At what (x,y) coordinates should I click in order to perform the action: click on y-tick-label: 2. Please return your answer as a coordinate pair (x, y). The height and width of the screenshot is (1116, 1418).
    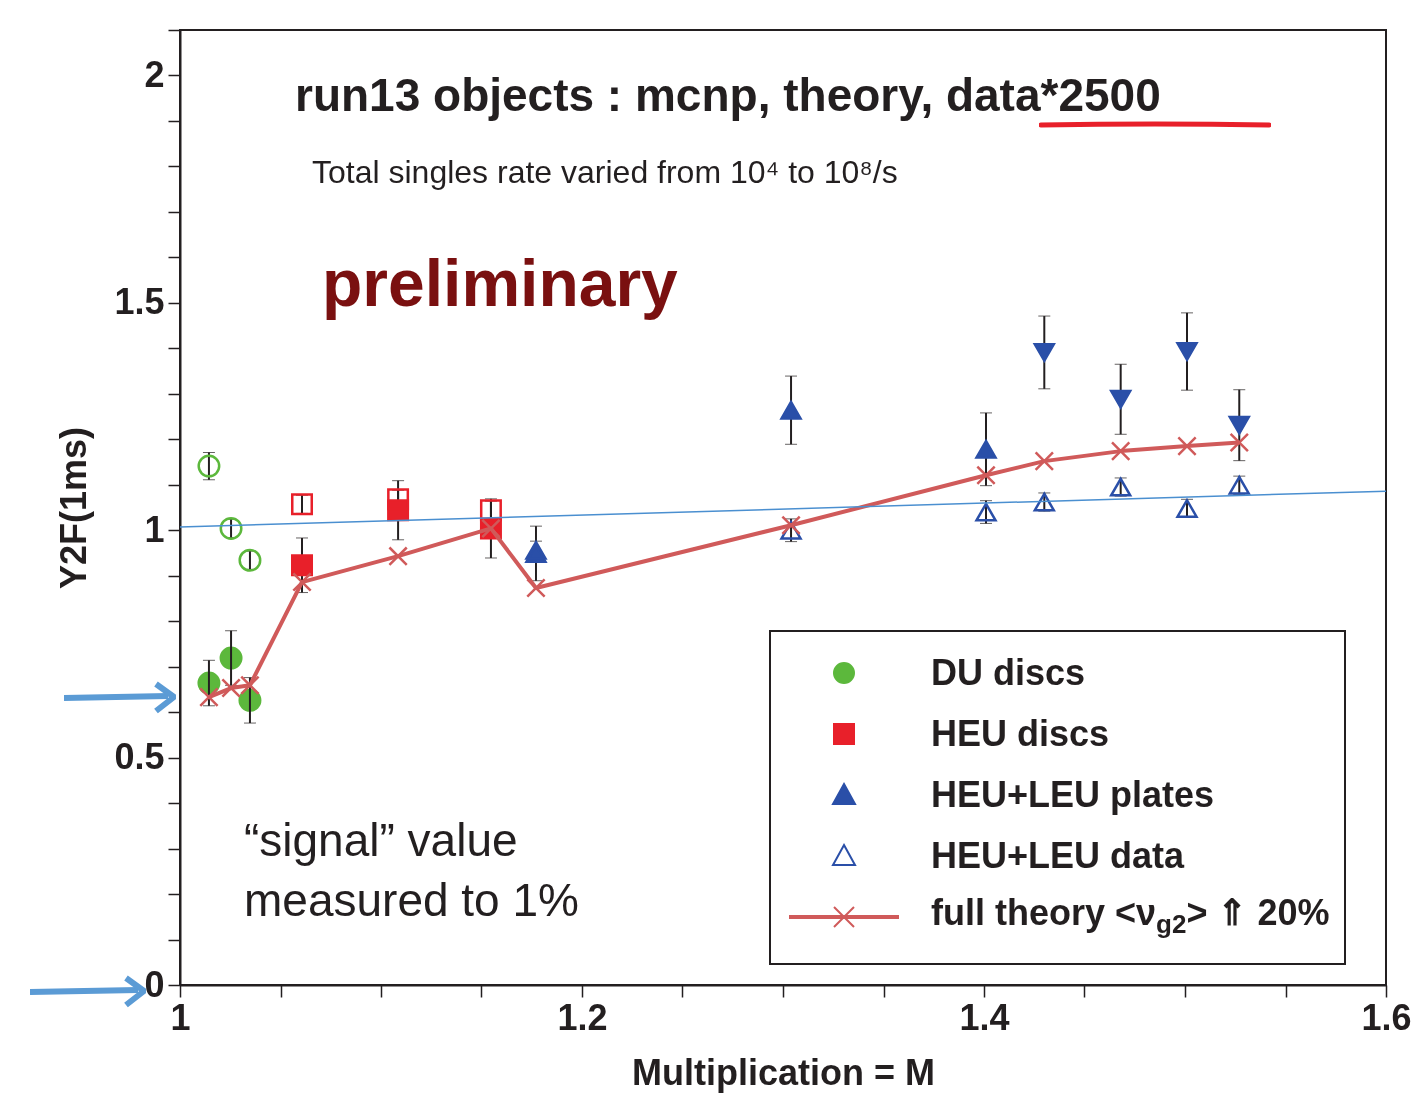
    Looking at the image, I should click on (154, 74).